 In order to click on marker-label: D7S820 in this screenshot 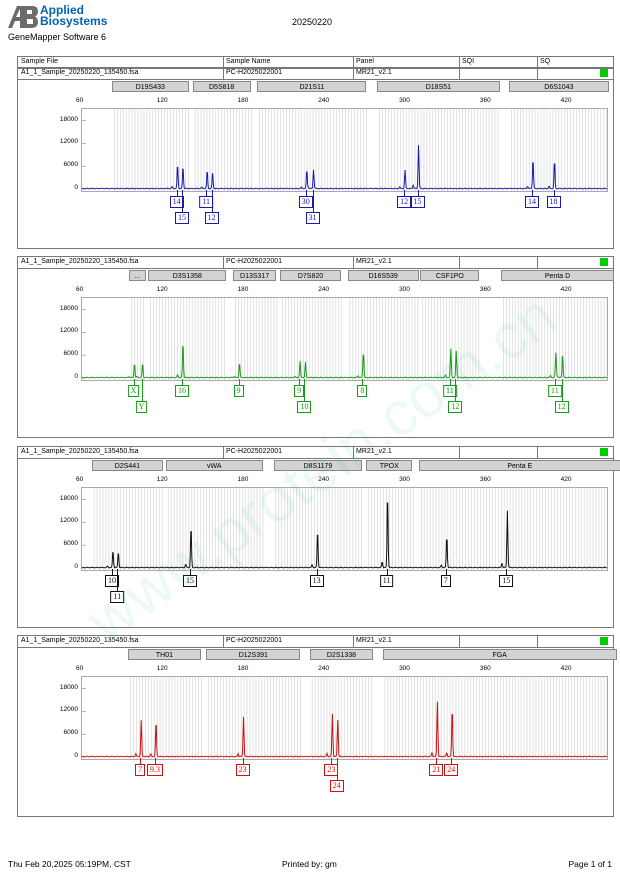, I will do `click(310, 275)`.